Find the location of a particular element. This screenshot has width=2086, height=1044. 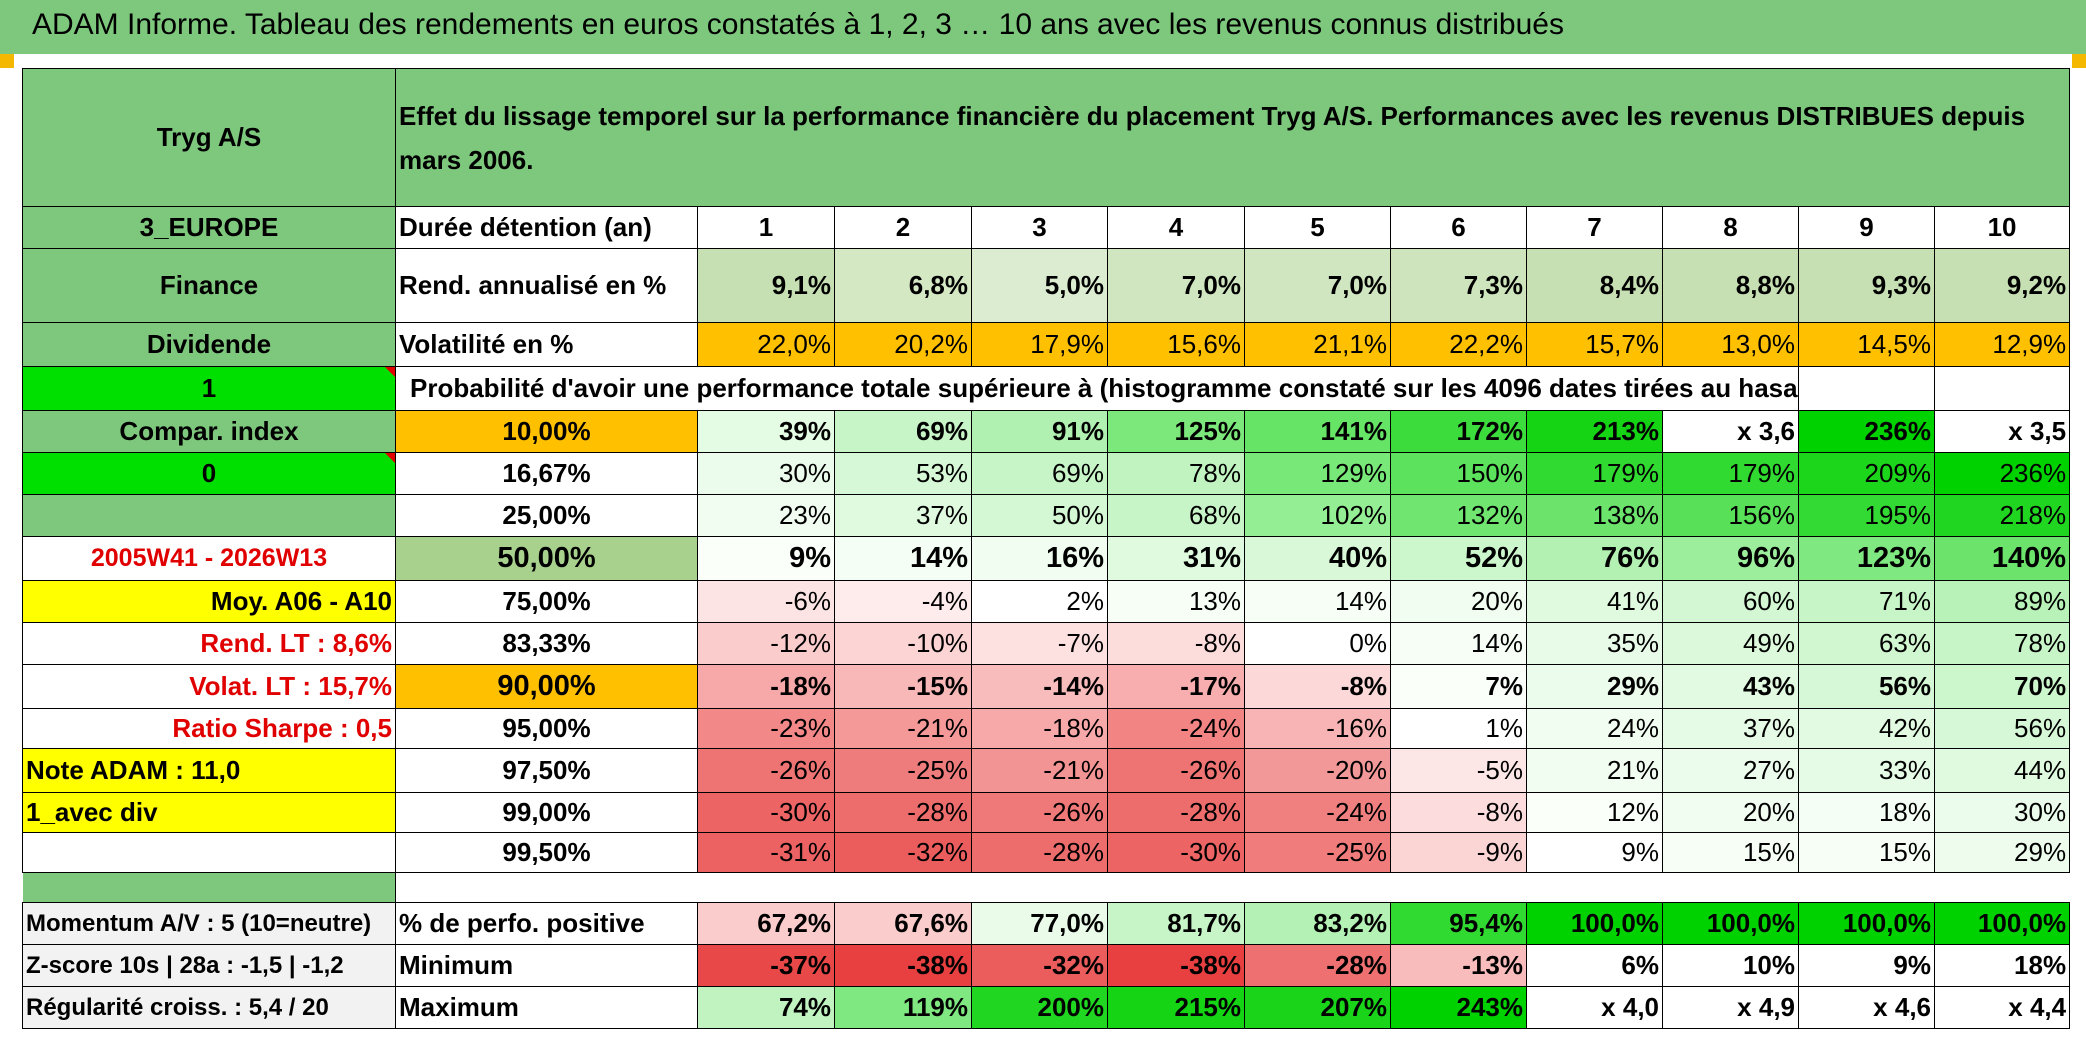

prob-cell: 172% is located at coordinates (1458, 431).